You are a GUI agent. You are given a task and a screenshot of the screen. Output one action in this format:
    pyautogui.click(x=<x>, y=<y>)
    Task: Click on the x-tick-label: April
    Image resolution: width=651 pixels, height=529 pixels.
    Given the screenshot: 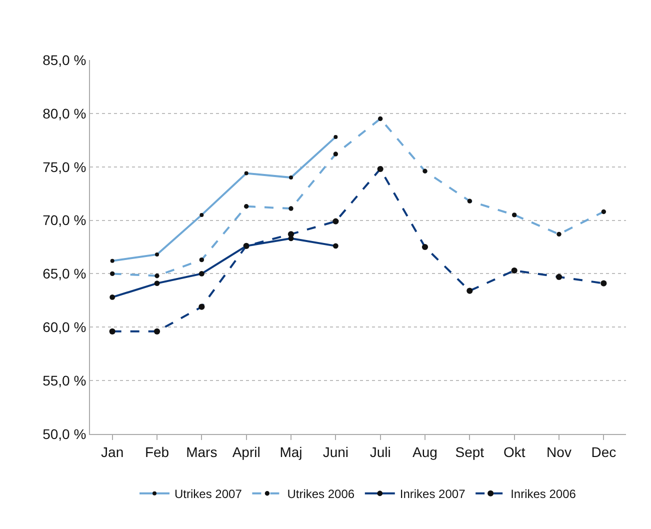 What is the action you would take?
    pyautogui.click(x=246, y=452)
    